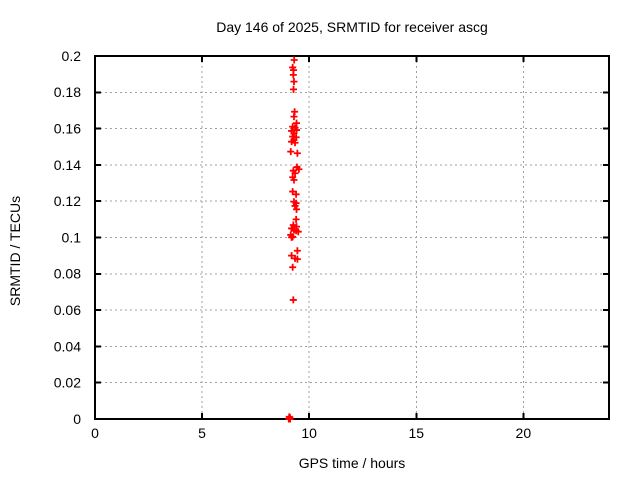  I want to click on y-tick-label: 0.18, so click(67, 92).